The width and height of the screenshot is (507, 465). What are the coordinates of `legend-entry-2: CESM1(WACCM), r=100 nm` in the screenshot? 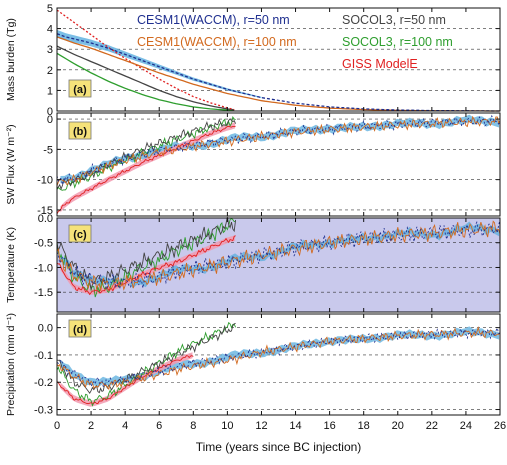 It's located at (217, 42).